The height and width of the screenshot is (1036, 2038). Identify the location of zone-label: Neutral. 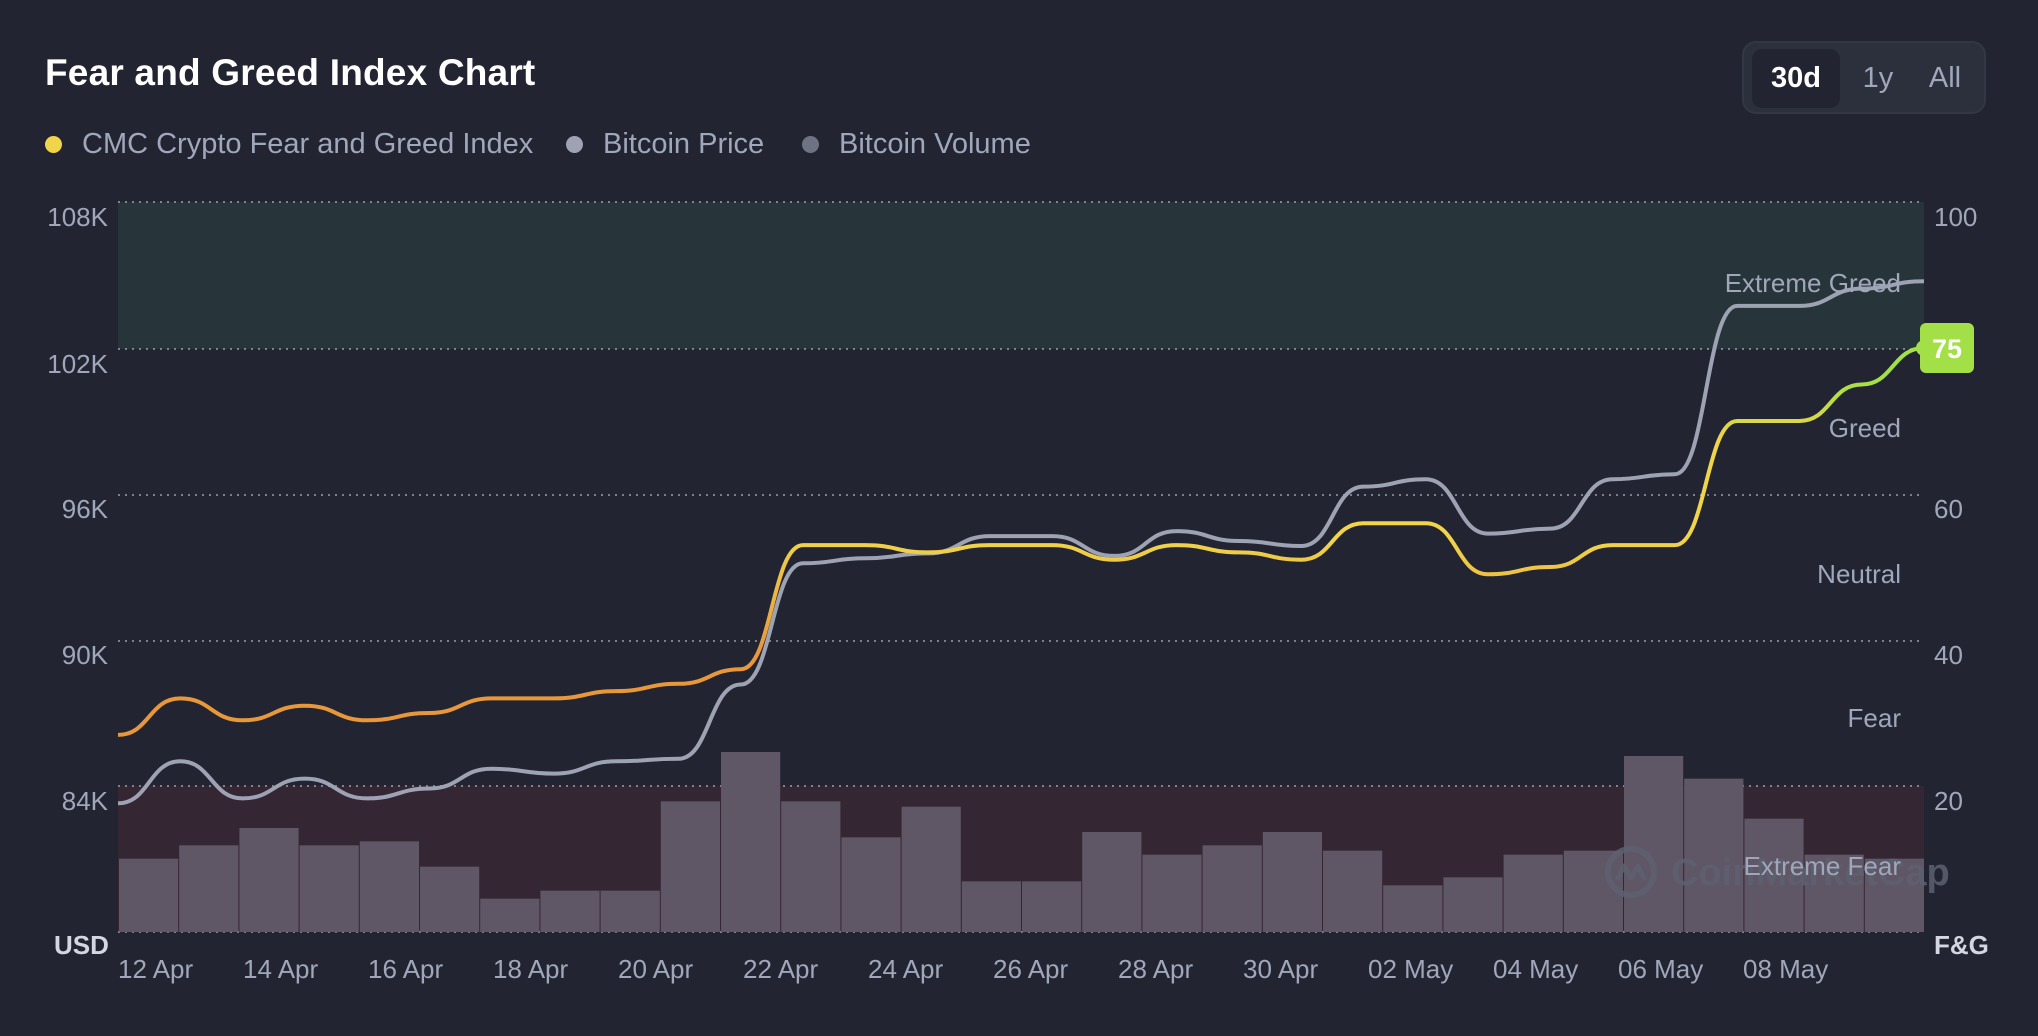
(1859, 574).